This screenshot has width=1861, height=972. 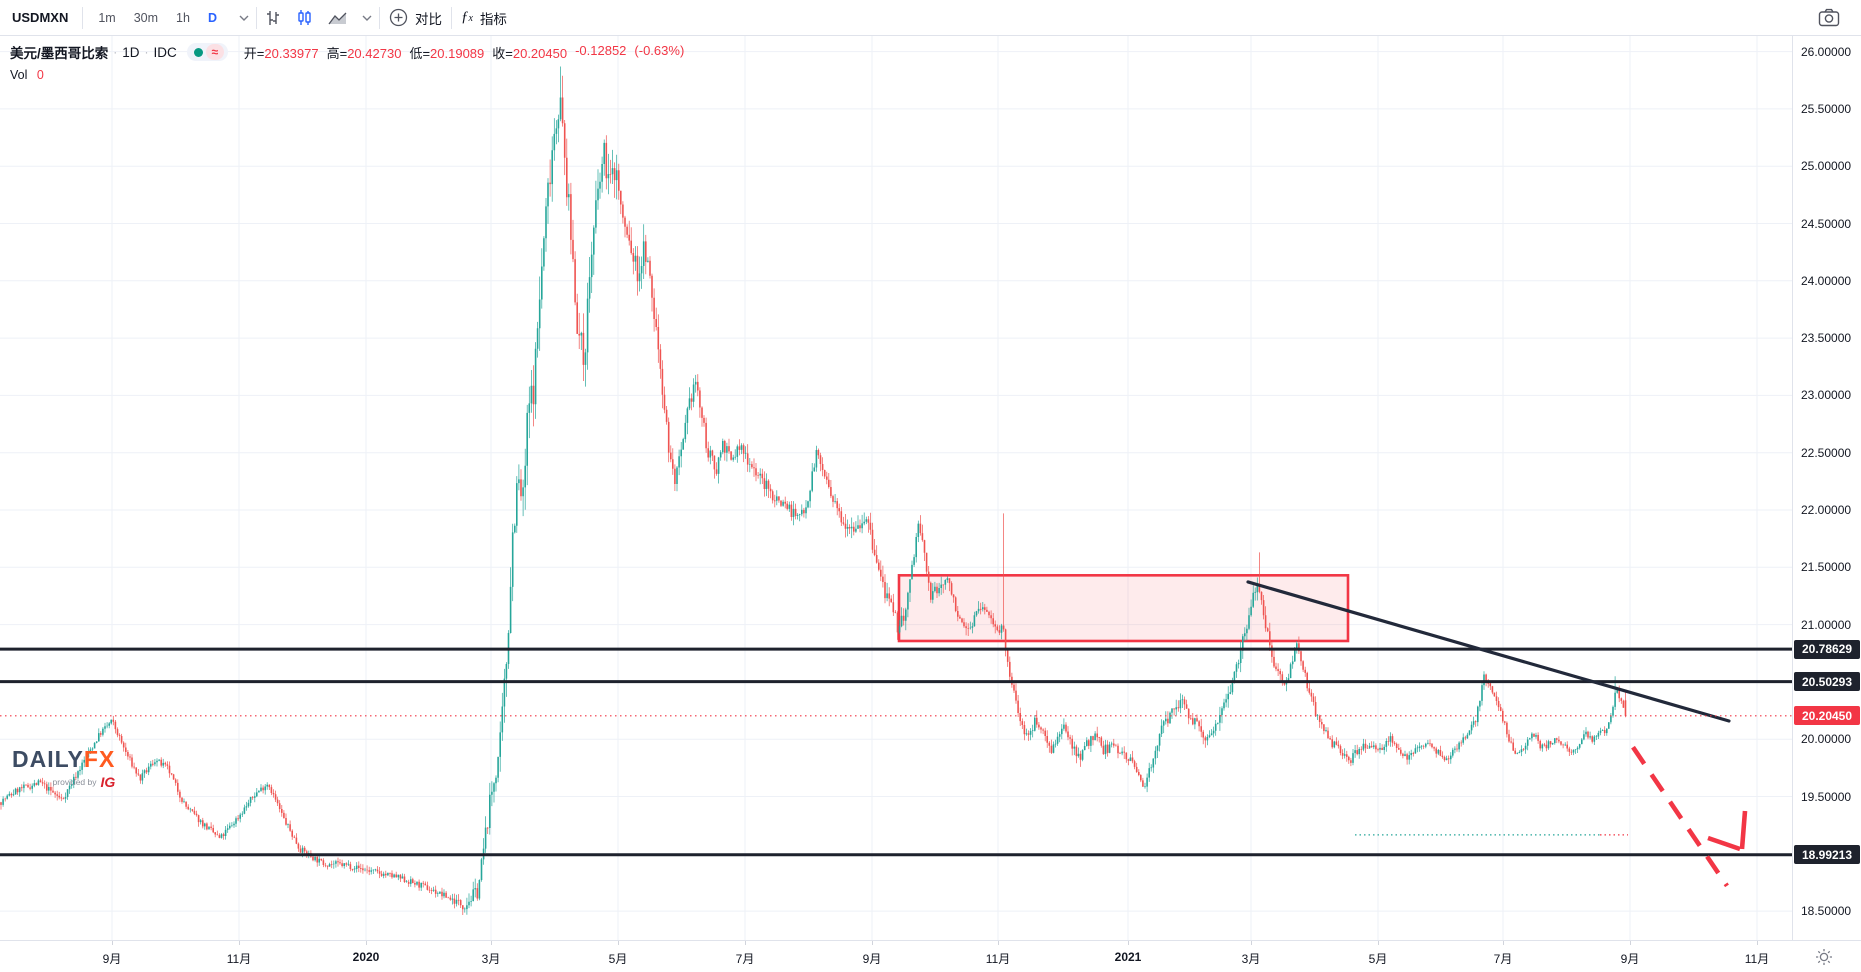 What do you see at coordinates (1829, 18) in the screenshot?
I see `screenshot-camera-icon` at bounding box center [1829, 18].